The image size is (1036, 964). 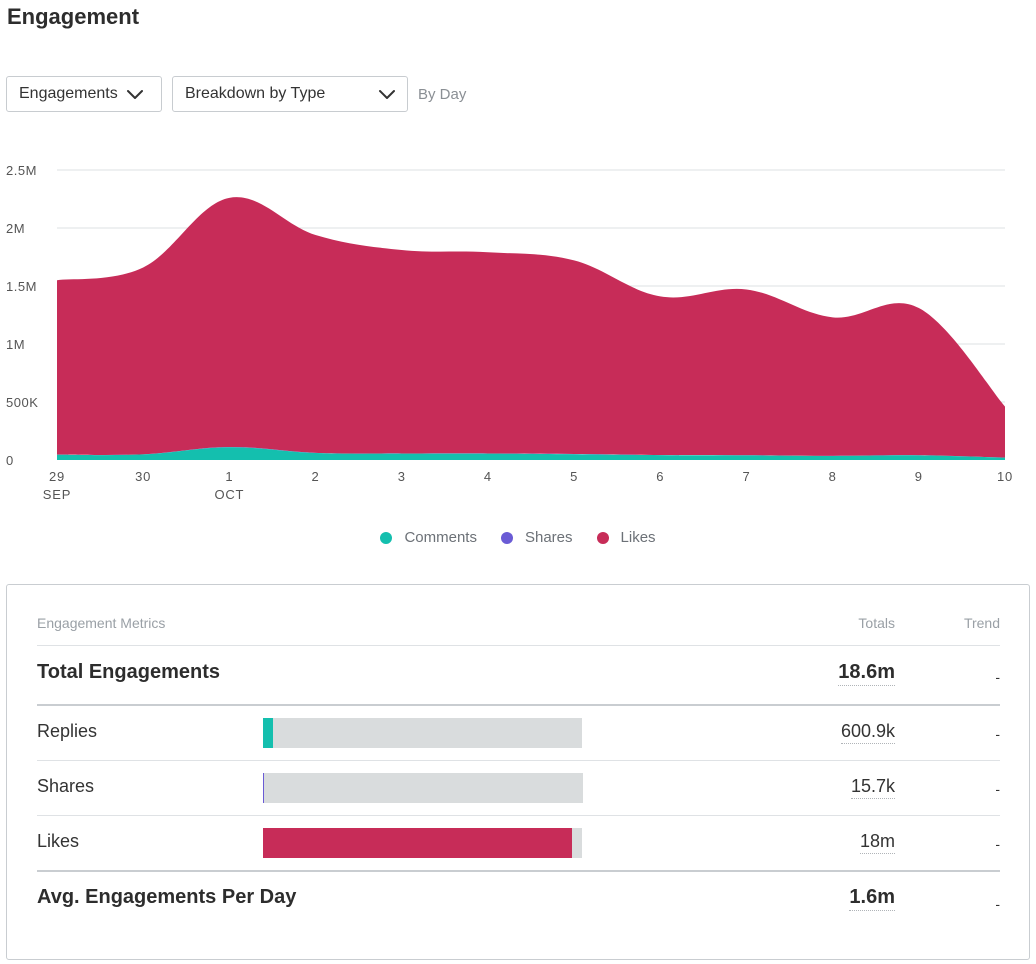 I want to click on shares-share-bar, so click(x=423, y=788).